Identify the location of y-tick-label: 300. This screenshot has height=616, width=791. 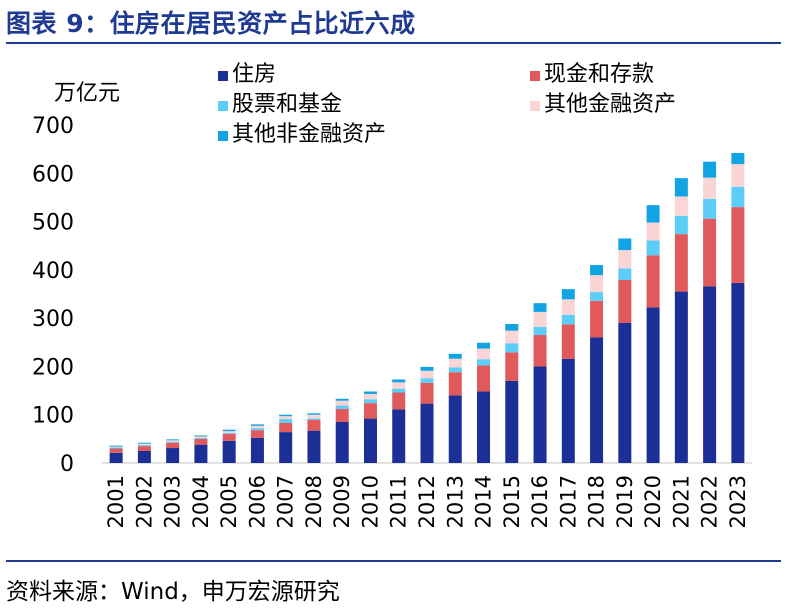
(53, 319).